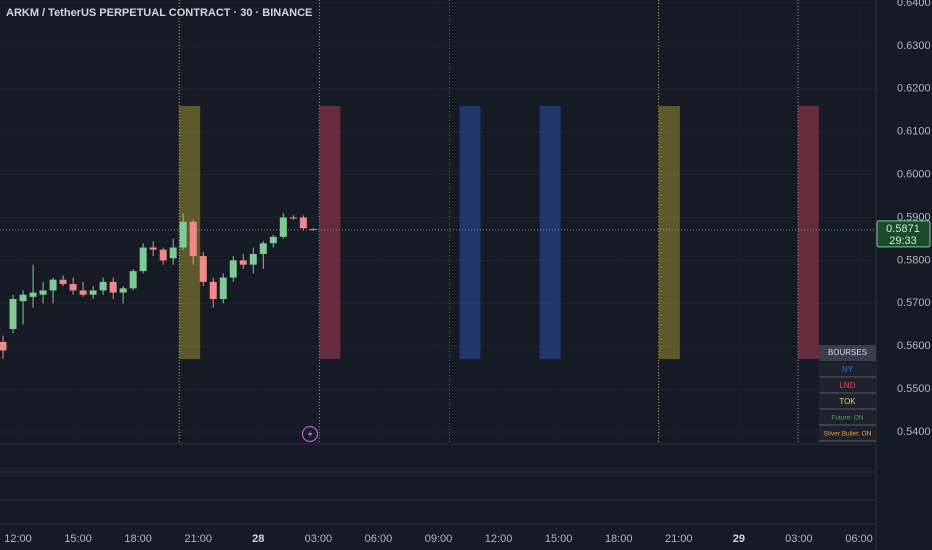  I want to click on alert-bolt, so click(310, 434).